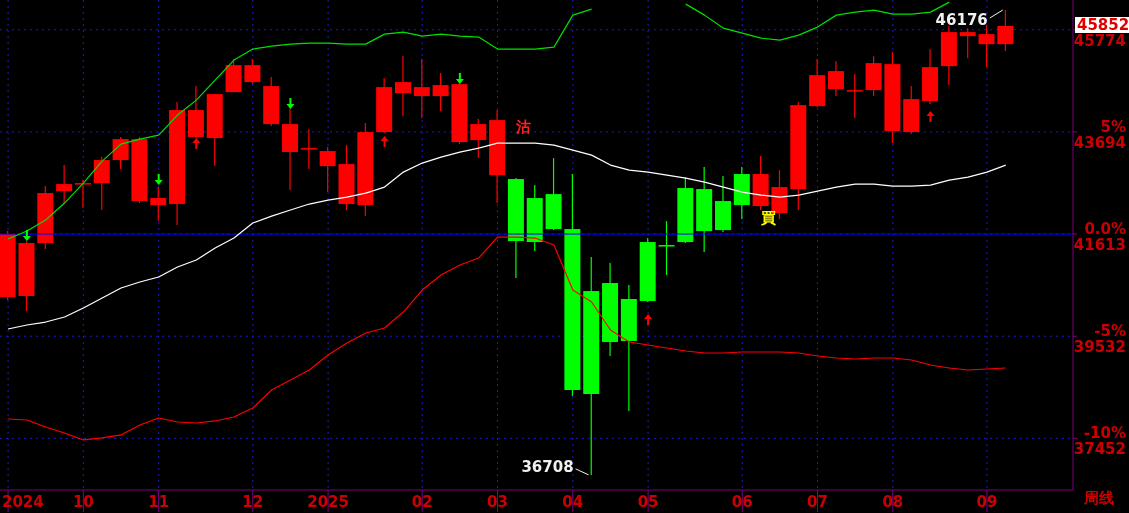 The width and height of the screenshot is (1129, 513). Describe the element at coordinates (648, 502) in the screenshot. I see `x-tick-label: 05` at that location.